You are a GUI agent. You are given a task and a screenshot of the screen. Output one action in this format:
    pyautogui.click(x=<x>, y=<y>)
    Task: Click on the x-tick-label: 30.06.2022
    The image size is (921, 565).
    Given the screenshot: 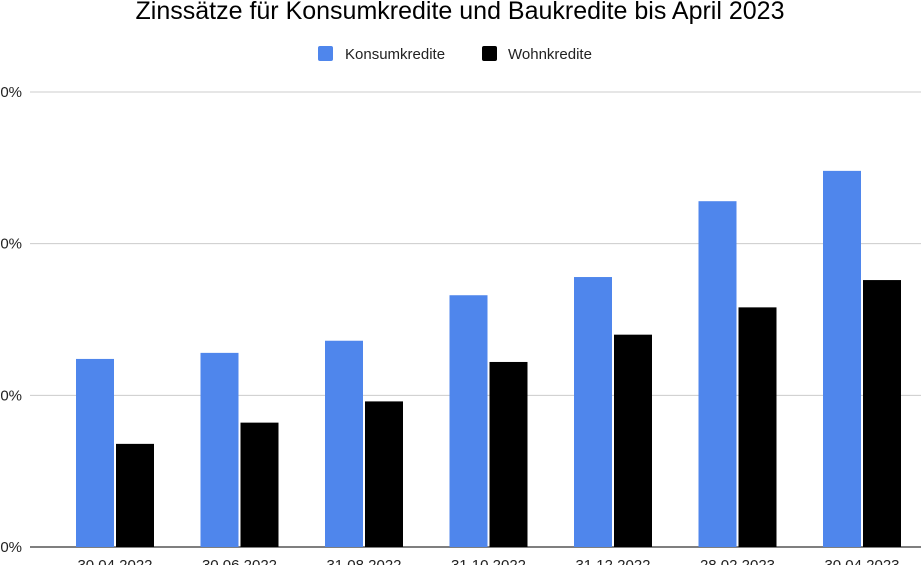 What is the action you would take?
    pyautogui.click(x=239, y=561)
    